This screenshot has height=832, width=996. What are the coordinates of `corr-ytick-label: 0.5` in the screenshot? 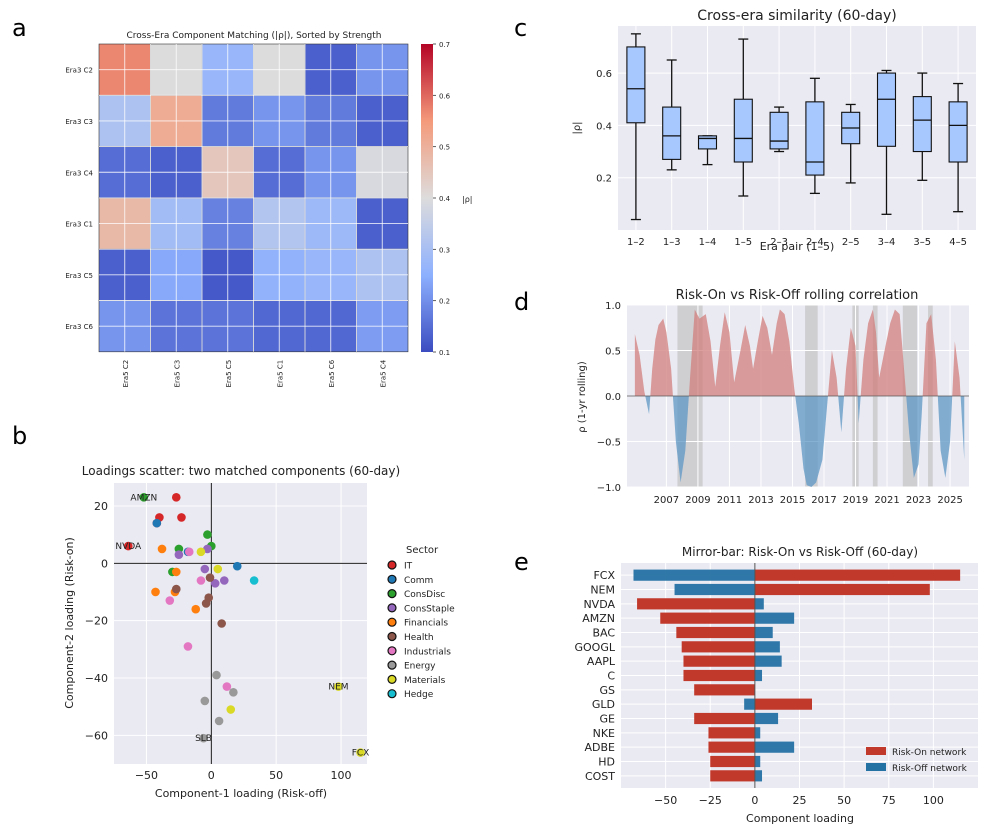 It's located at (613, 352).